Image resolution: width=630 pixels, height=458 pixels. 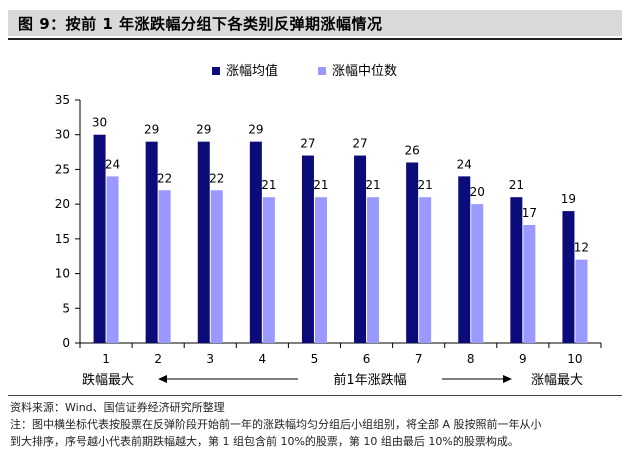 I want to click on y-tick-label: 20, so click(x=62, y=204).